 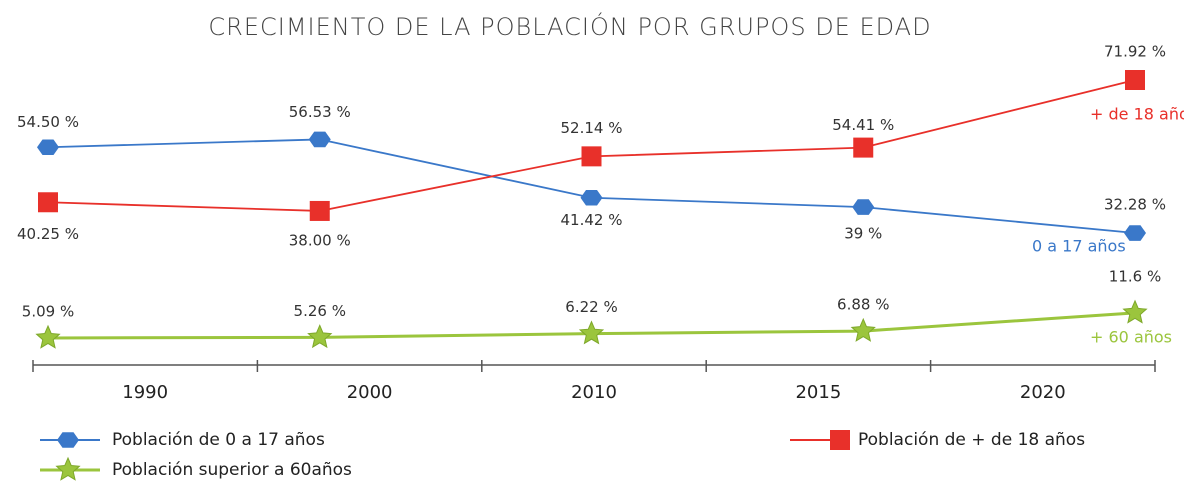 What do you see at coordinates (145, 392) in the screenshot?
I see `x-tick-label: 1990` at bounding box center [145, 392].